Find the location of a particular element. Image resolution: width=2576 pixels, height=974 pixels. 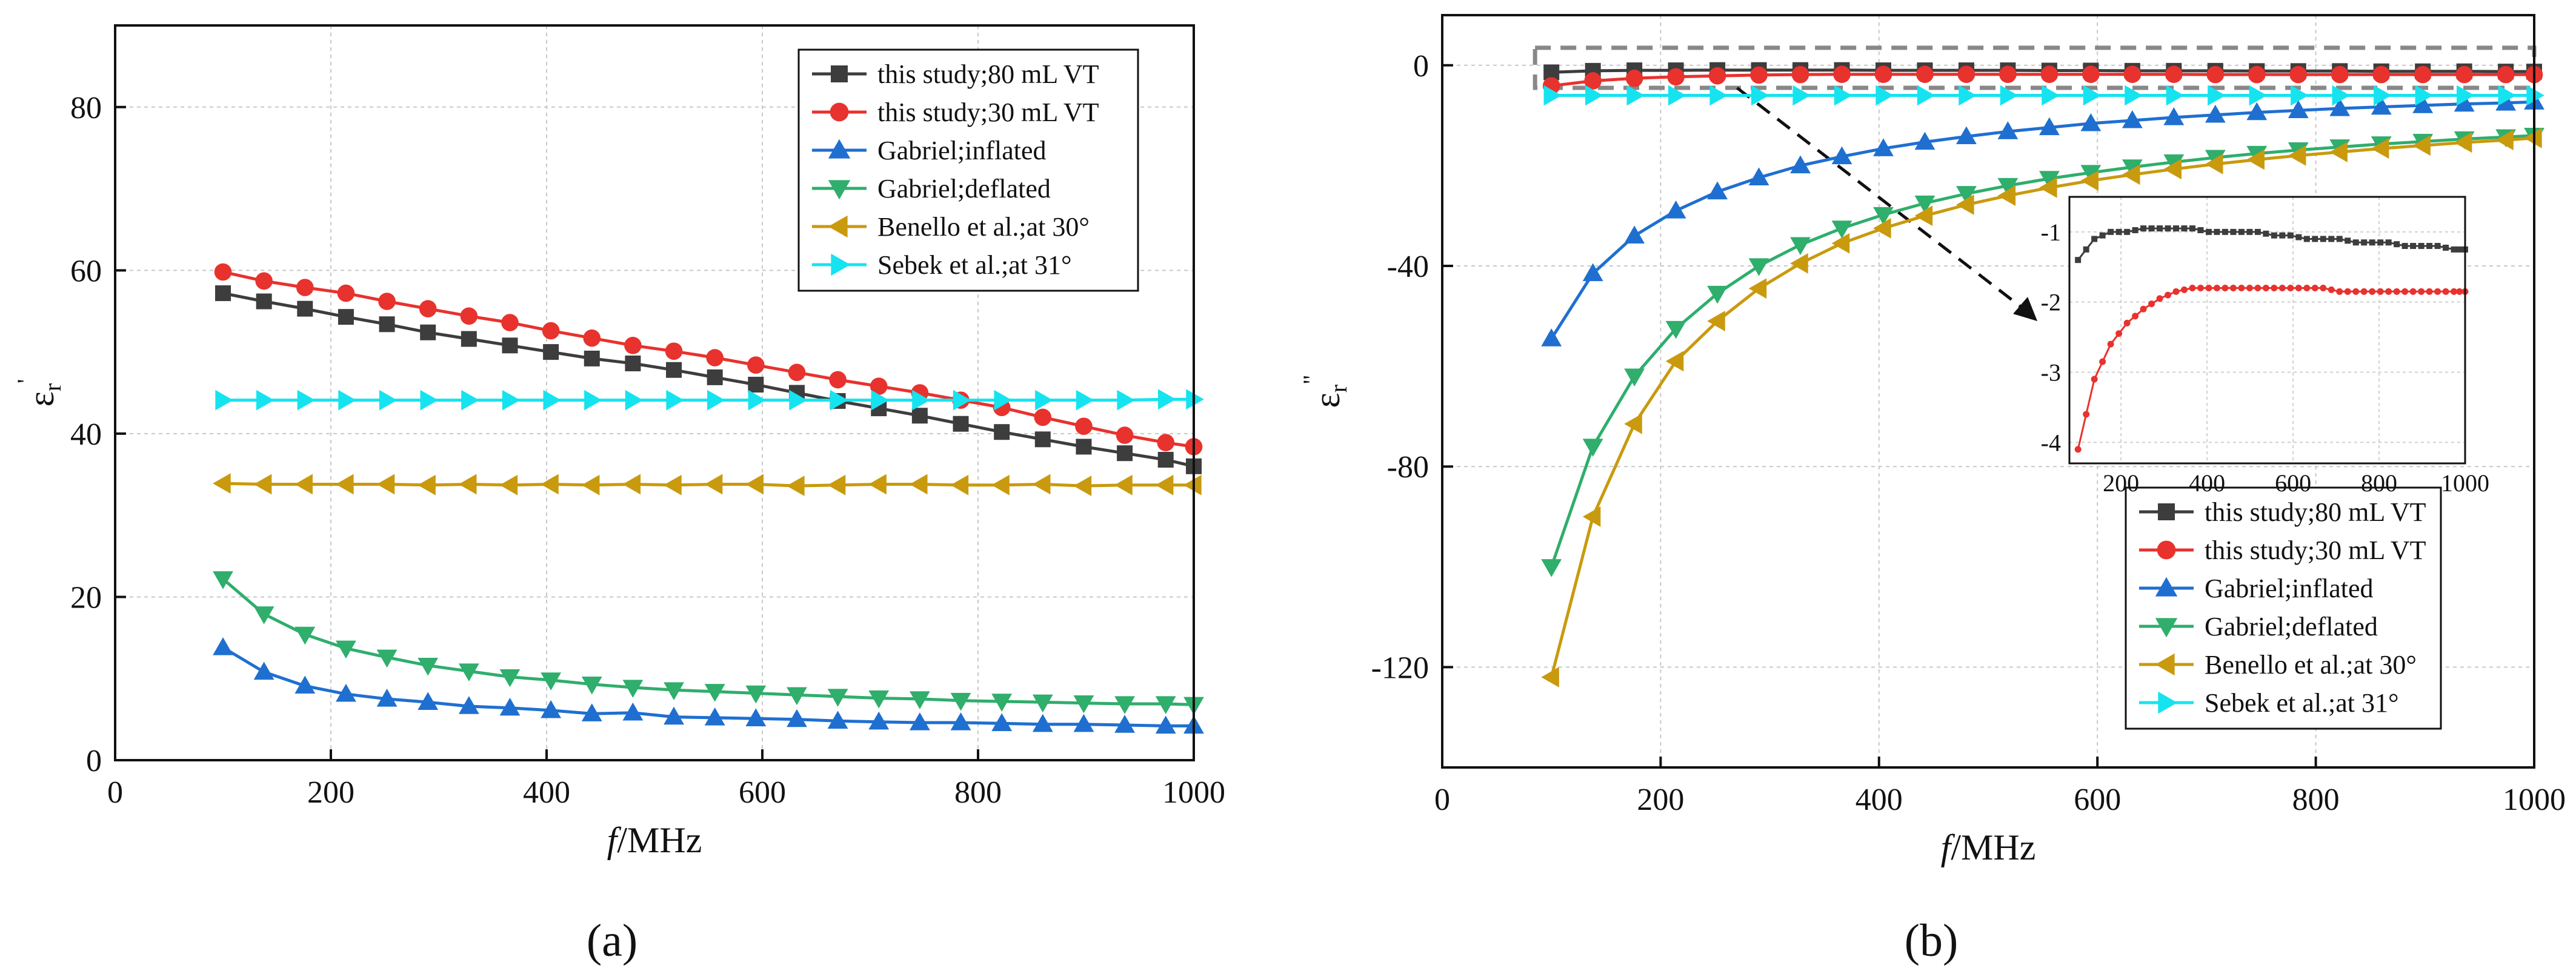

legend-label: this study;80 mL VT is located at coordinates (988, 74).